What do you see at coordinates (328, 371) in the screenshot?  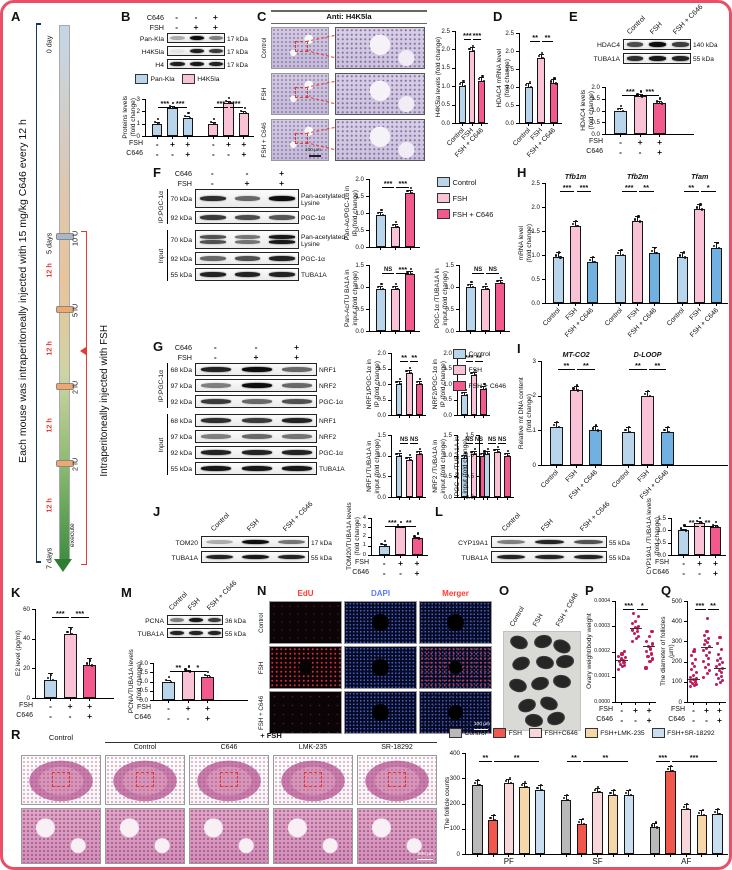 I see `blot-right-label: NRF1` at bounding box center [328, 371].